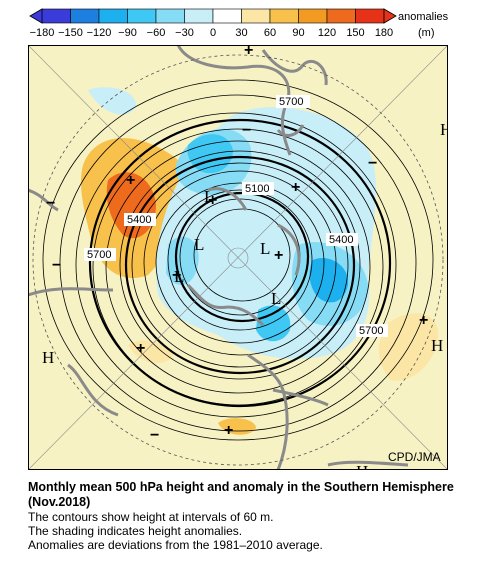 This screenshot has width=480, height=570. What do you see at coordinates (112, 101) in the screenshot?
I see `negative-anomaly-north` at bounding box center [112, 101].